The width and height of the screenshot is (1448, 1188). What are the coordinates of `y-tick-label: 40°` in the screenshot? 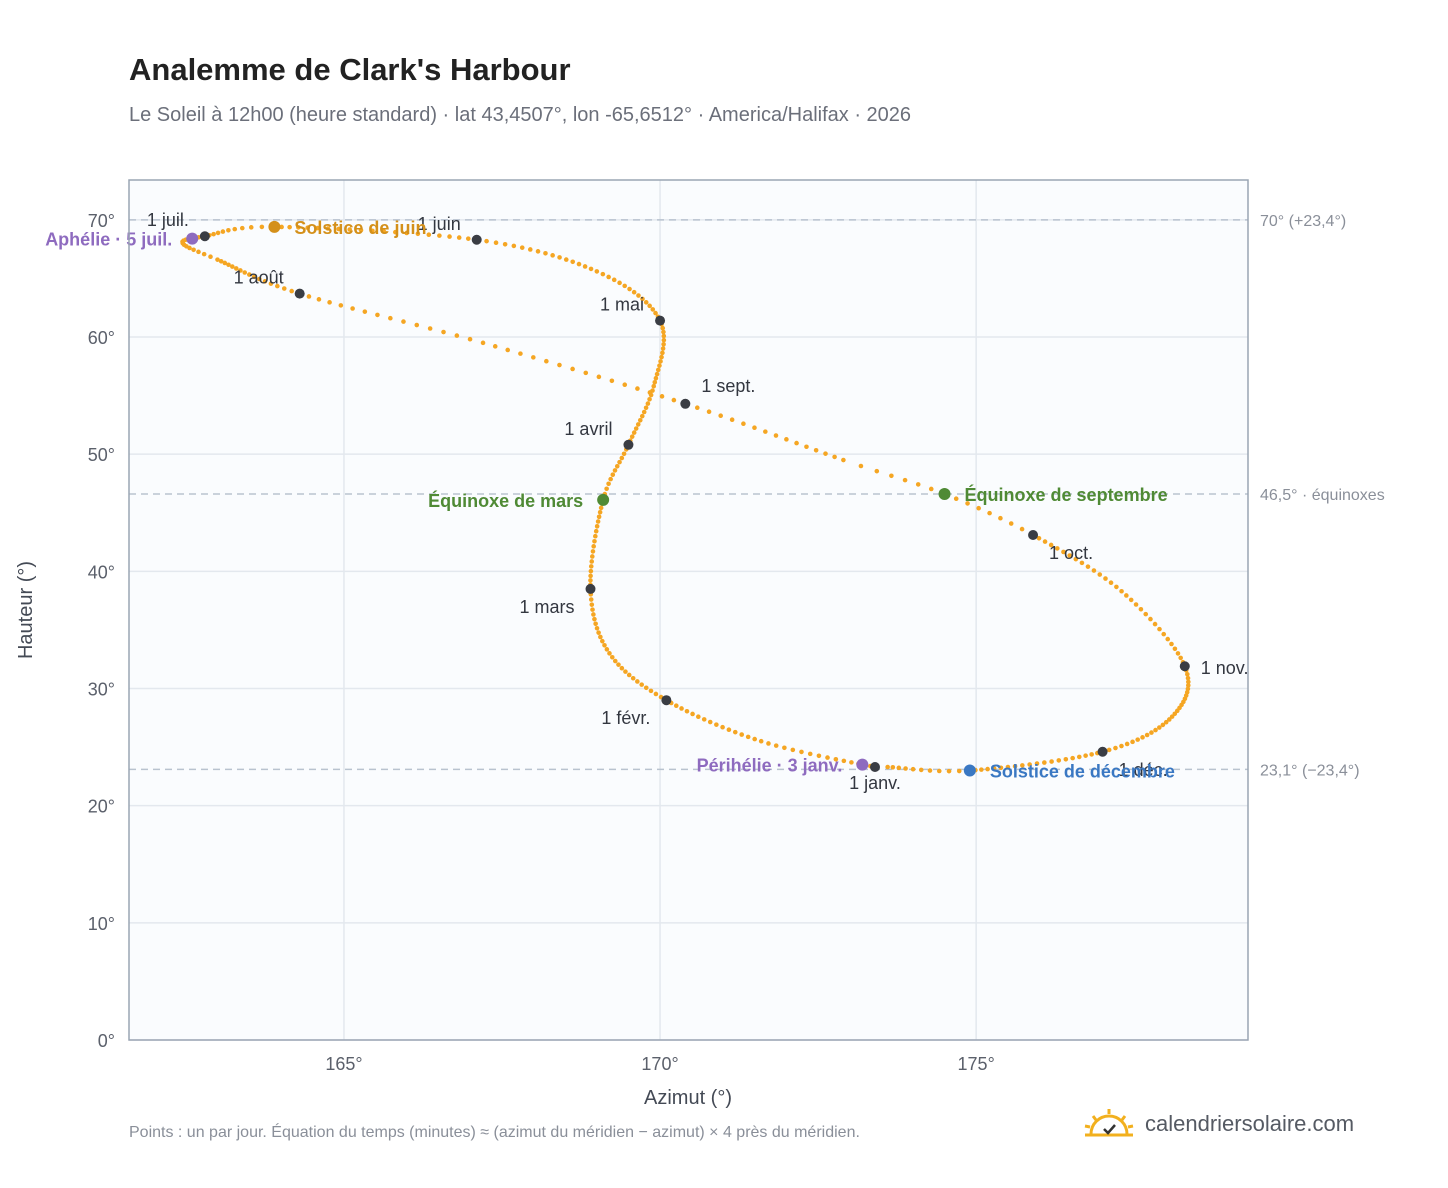 It's located at (101, 572).